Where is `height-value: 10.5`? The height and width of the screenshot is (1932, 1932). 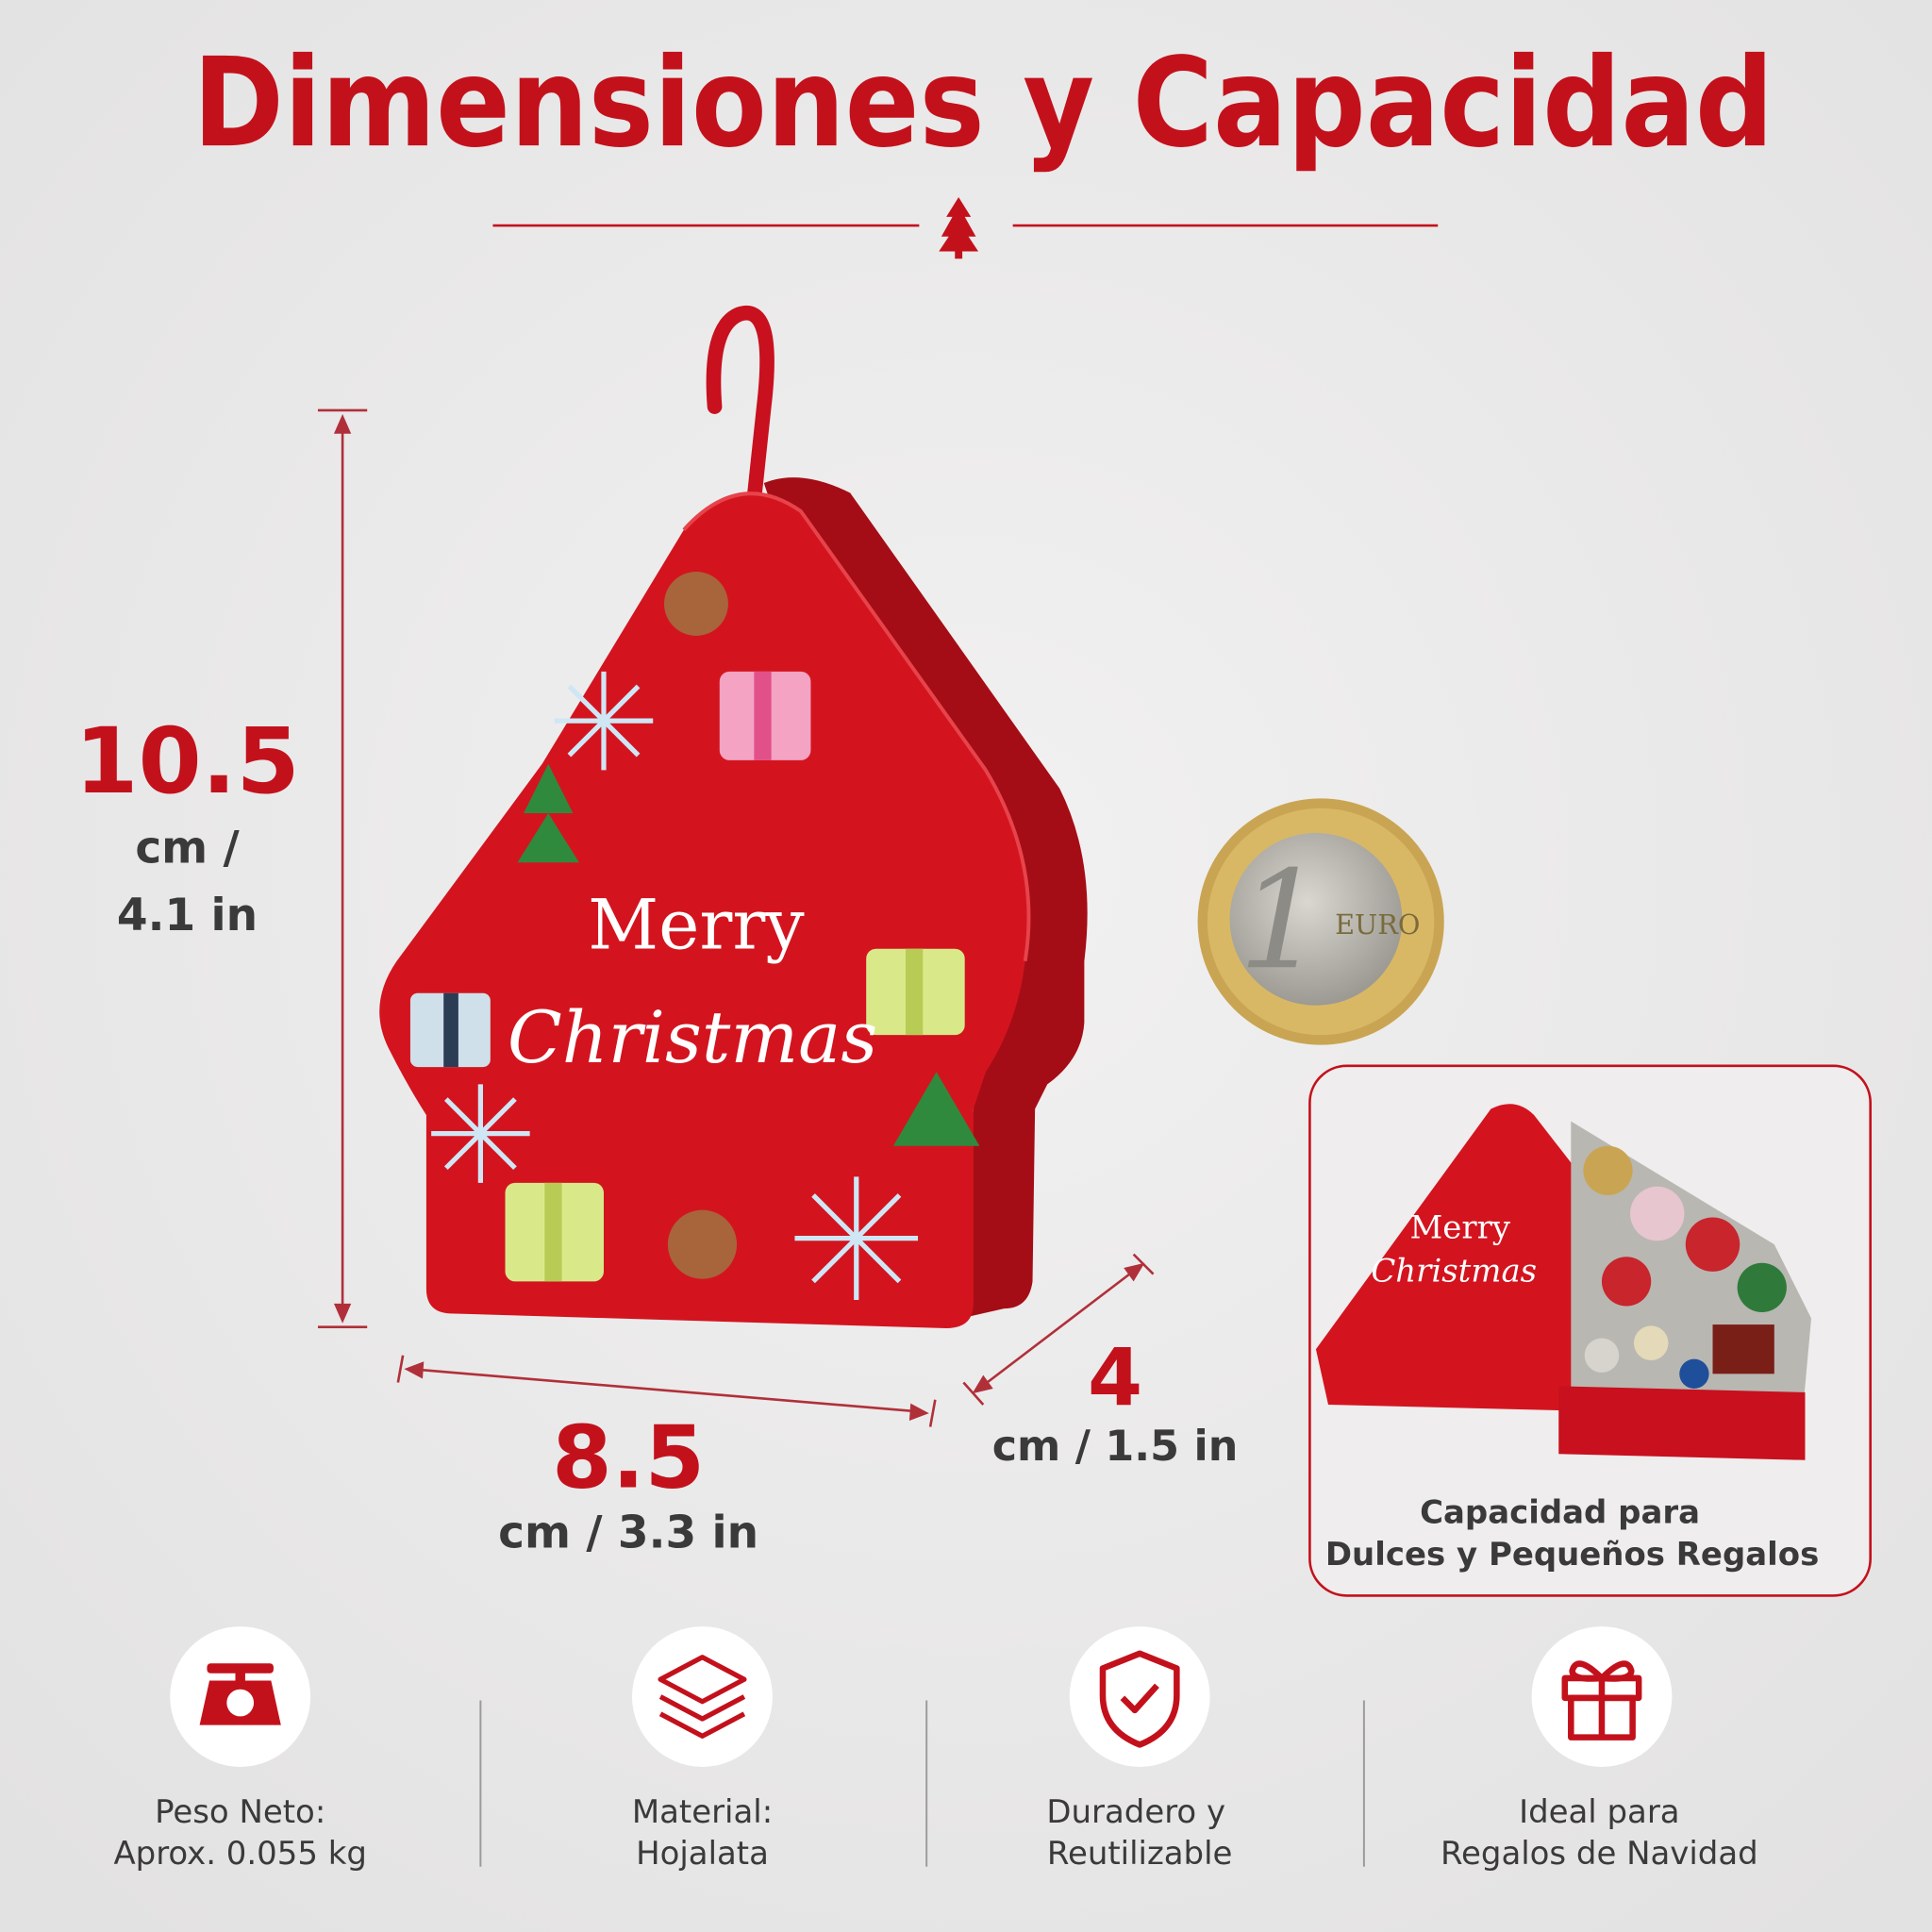 height-value: 10.5 is located at coordinates (187, 761).